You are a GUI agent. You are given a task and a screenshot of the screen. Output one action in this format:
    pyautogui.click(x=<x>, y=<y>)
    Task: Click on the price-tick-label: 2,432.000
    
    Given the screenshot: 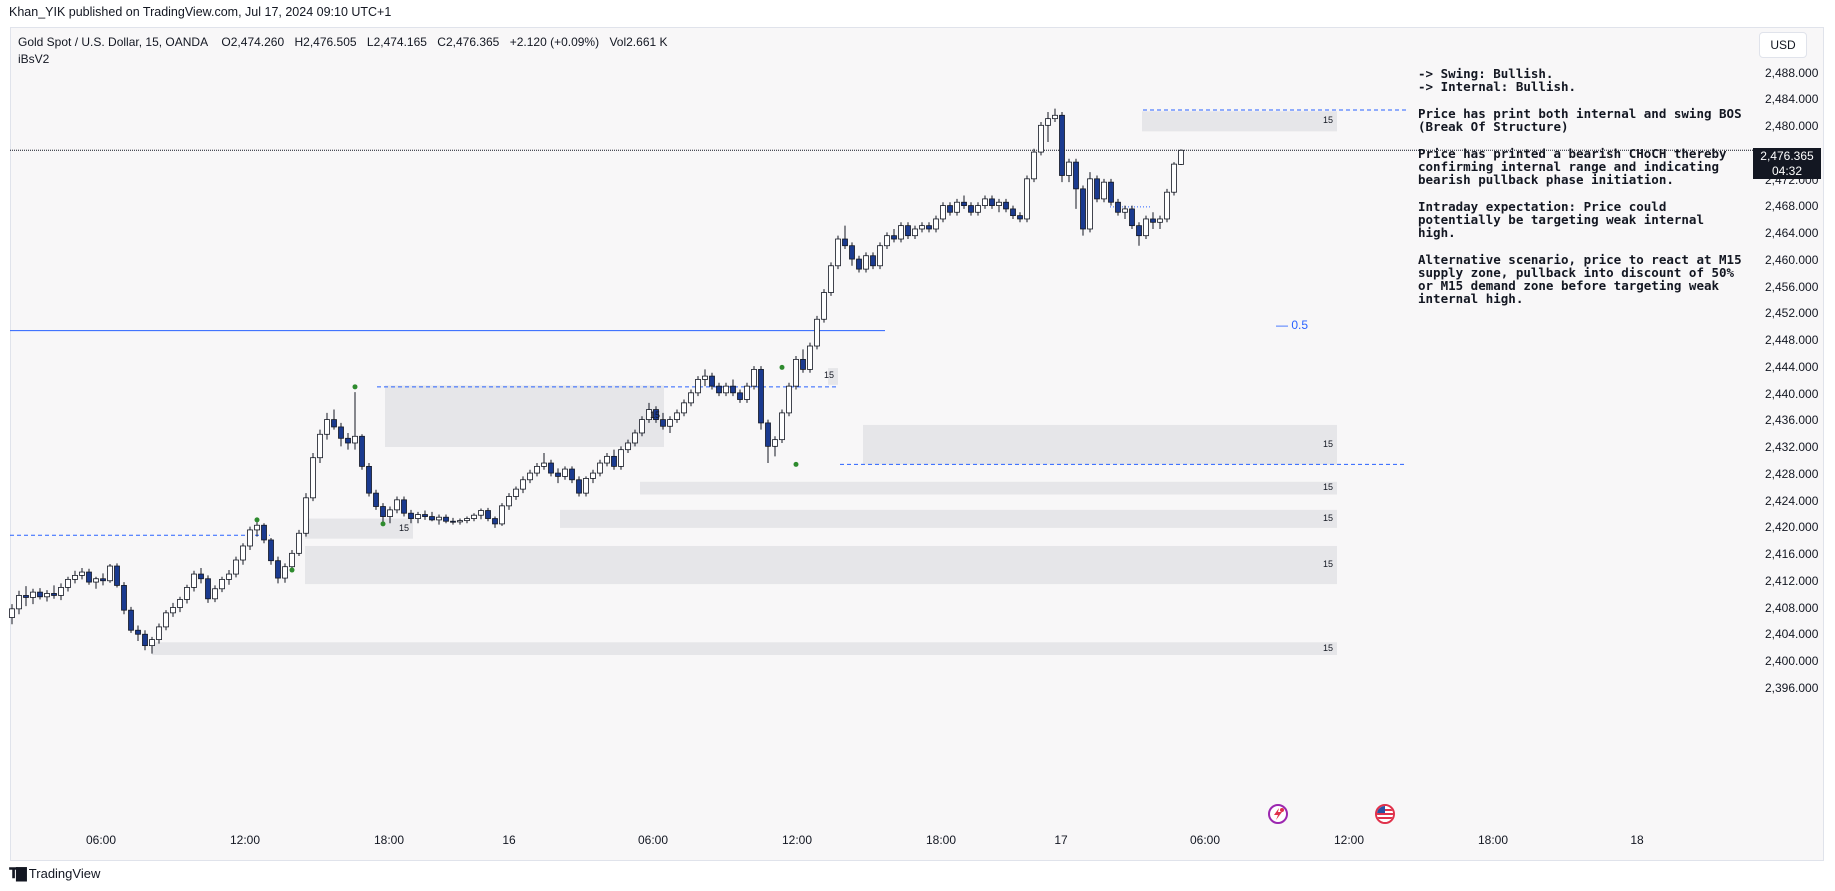 What is the action you would take?
    pyautogui.click(x=1792, y=447)
    